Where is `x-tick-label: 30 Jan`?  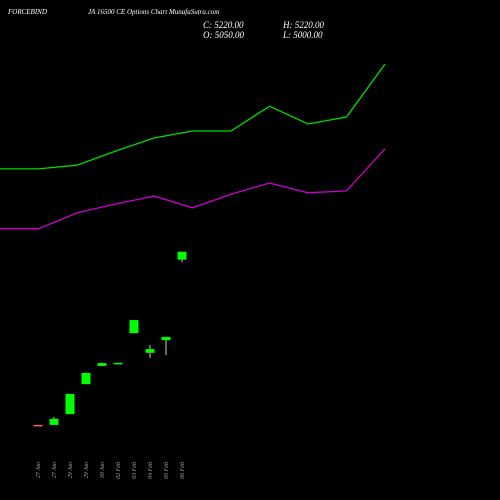 x-tick-label: 30 Jan is located at coordinates (103, 470).